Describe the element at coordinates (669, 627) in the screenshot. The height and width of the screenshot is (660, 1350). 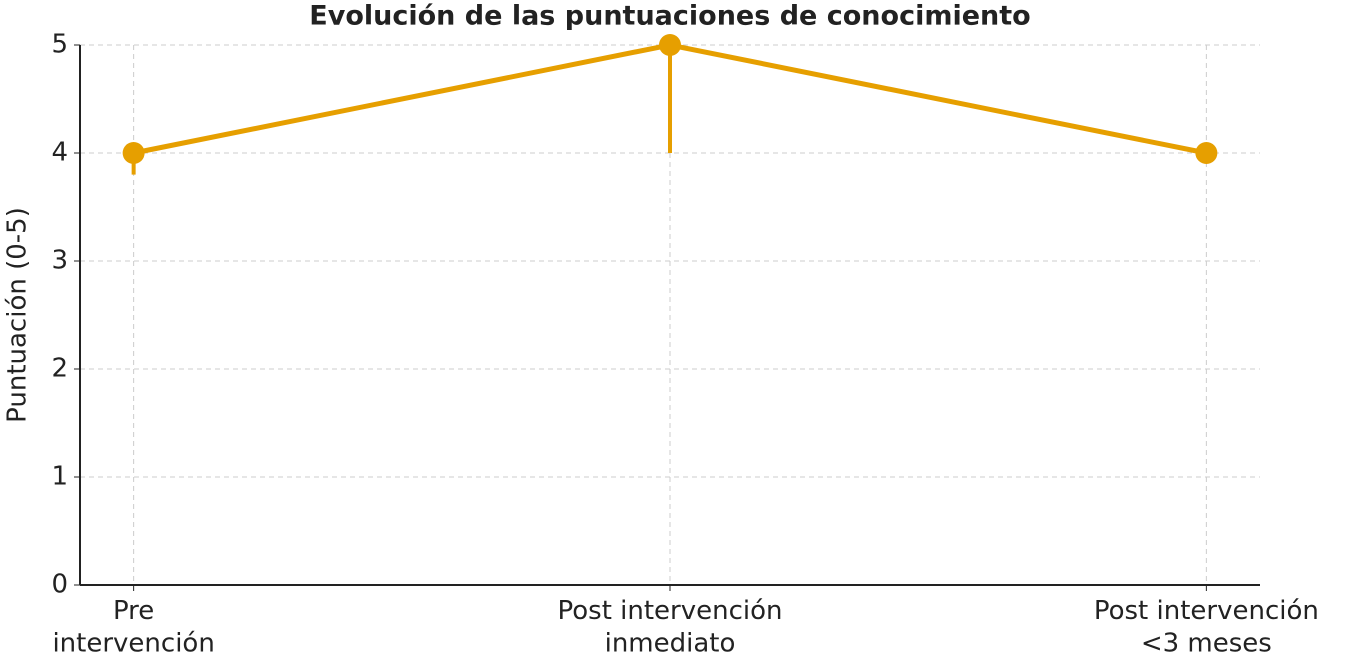
I see `x-tick-label: Post intervención inmediato` at that location.